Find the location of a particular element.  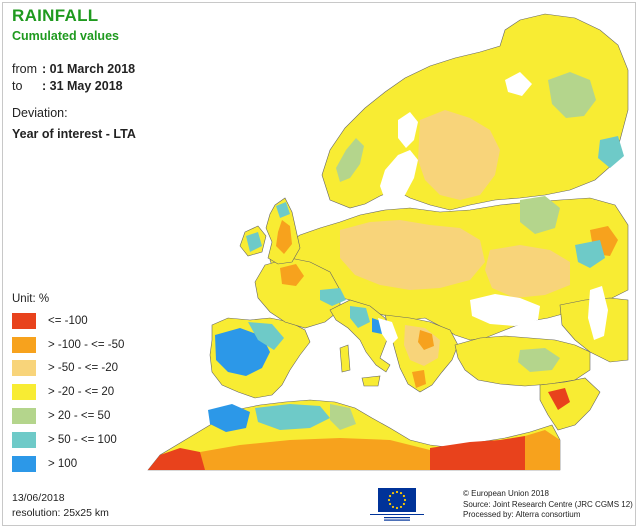

area-sahara-orange is located at coordinates (315, 454).